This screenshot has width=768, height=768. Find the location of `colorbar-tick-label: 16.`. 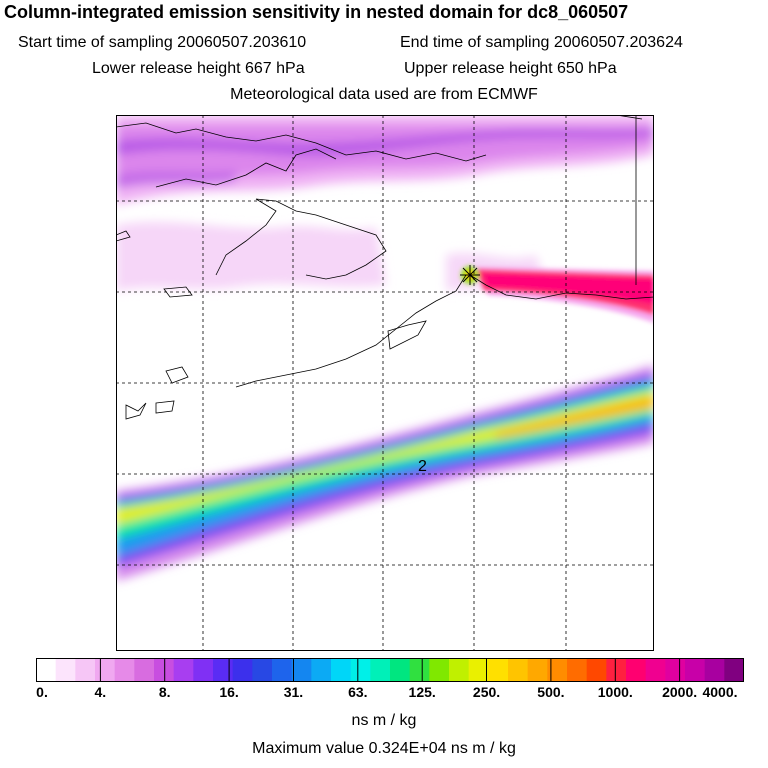

colorbar-tick-label: 16. is located at coordinates (229, 692).